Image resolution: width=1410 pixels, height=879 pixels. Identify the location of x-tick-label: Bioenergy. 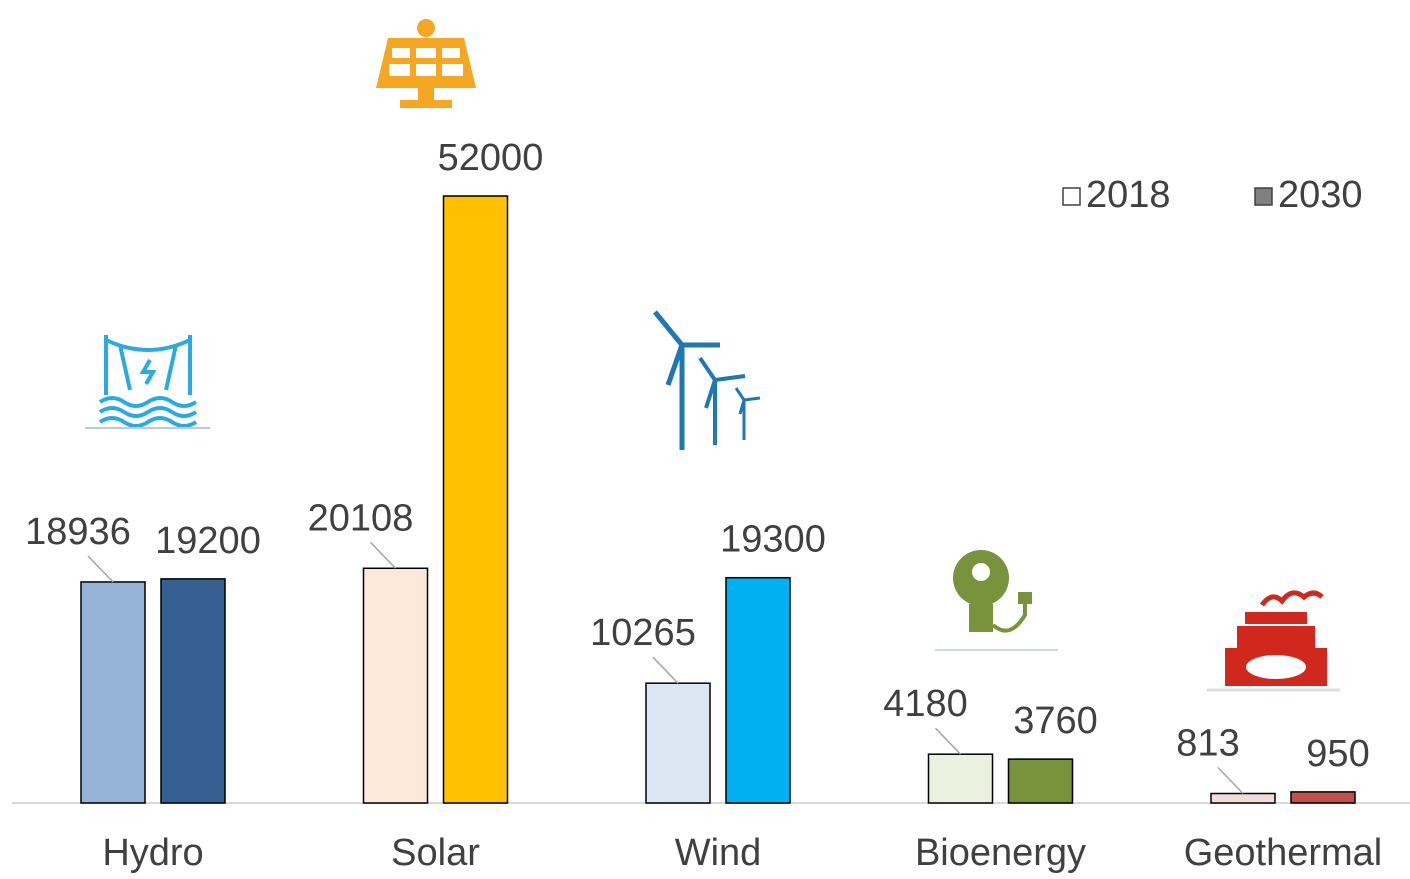
(1000, 853).